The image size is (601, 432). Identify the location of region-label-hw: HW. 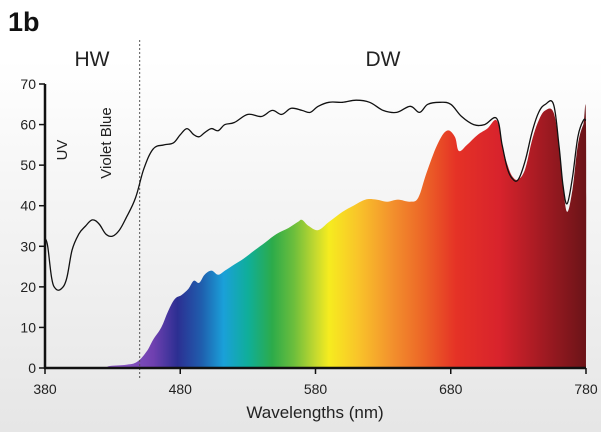
(92, 59).